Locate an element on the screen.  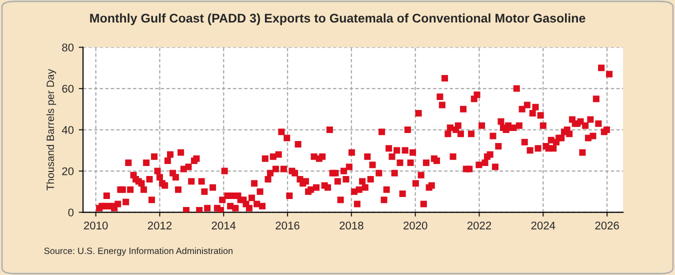
x-tick-label: 2022 is located at coordinates (479, 226).